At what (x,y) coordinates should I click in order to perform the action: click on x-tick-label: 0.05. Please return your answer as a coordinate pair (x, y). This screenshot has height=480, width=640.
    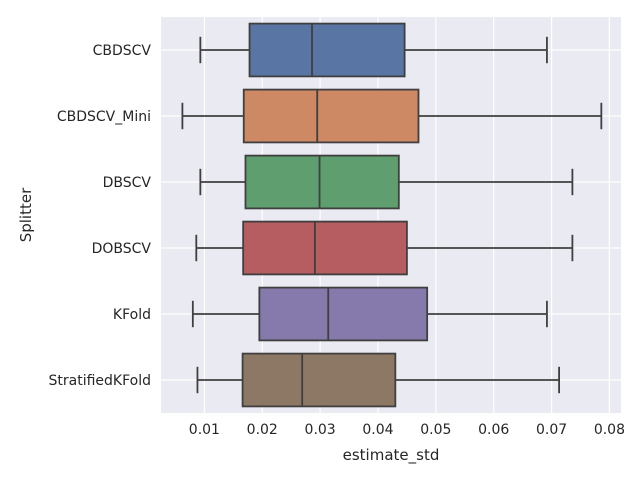
    Looking at the image, I should click on (435, 430).